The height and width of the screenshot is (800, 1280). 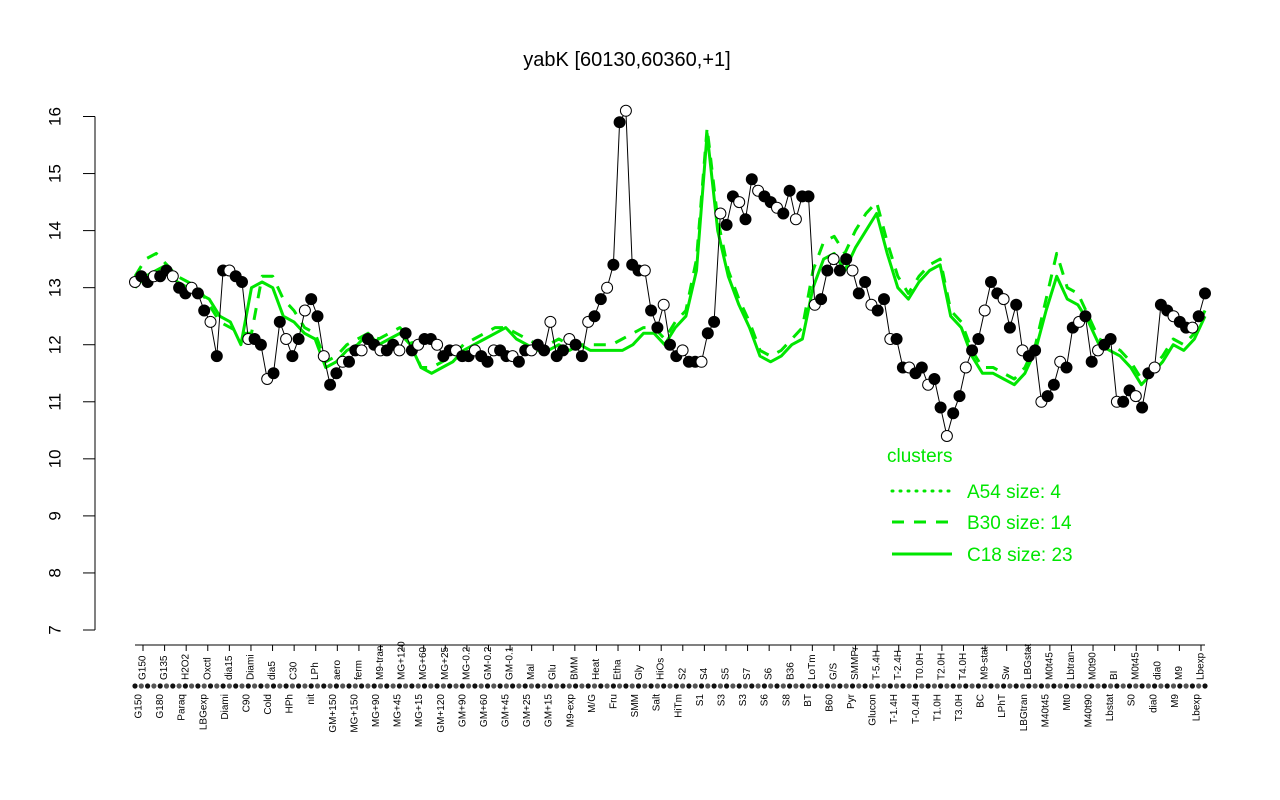 What do you see at coordinates (55, 458) in the screenshot?
I see `y-tick-label: 10` at bounding box center [55, 458].